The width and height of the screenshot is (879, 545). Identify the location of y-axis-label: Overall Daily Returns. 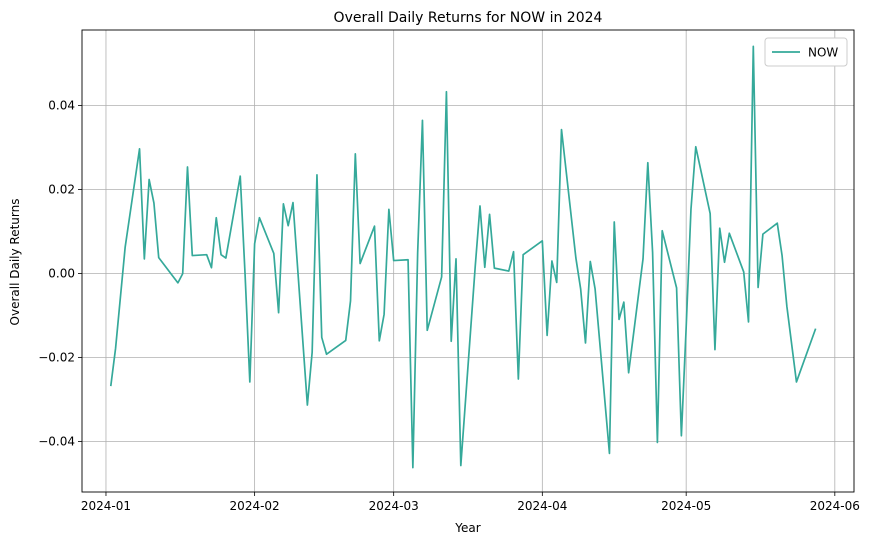
(15, 262).